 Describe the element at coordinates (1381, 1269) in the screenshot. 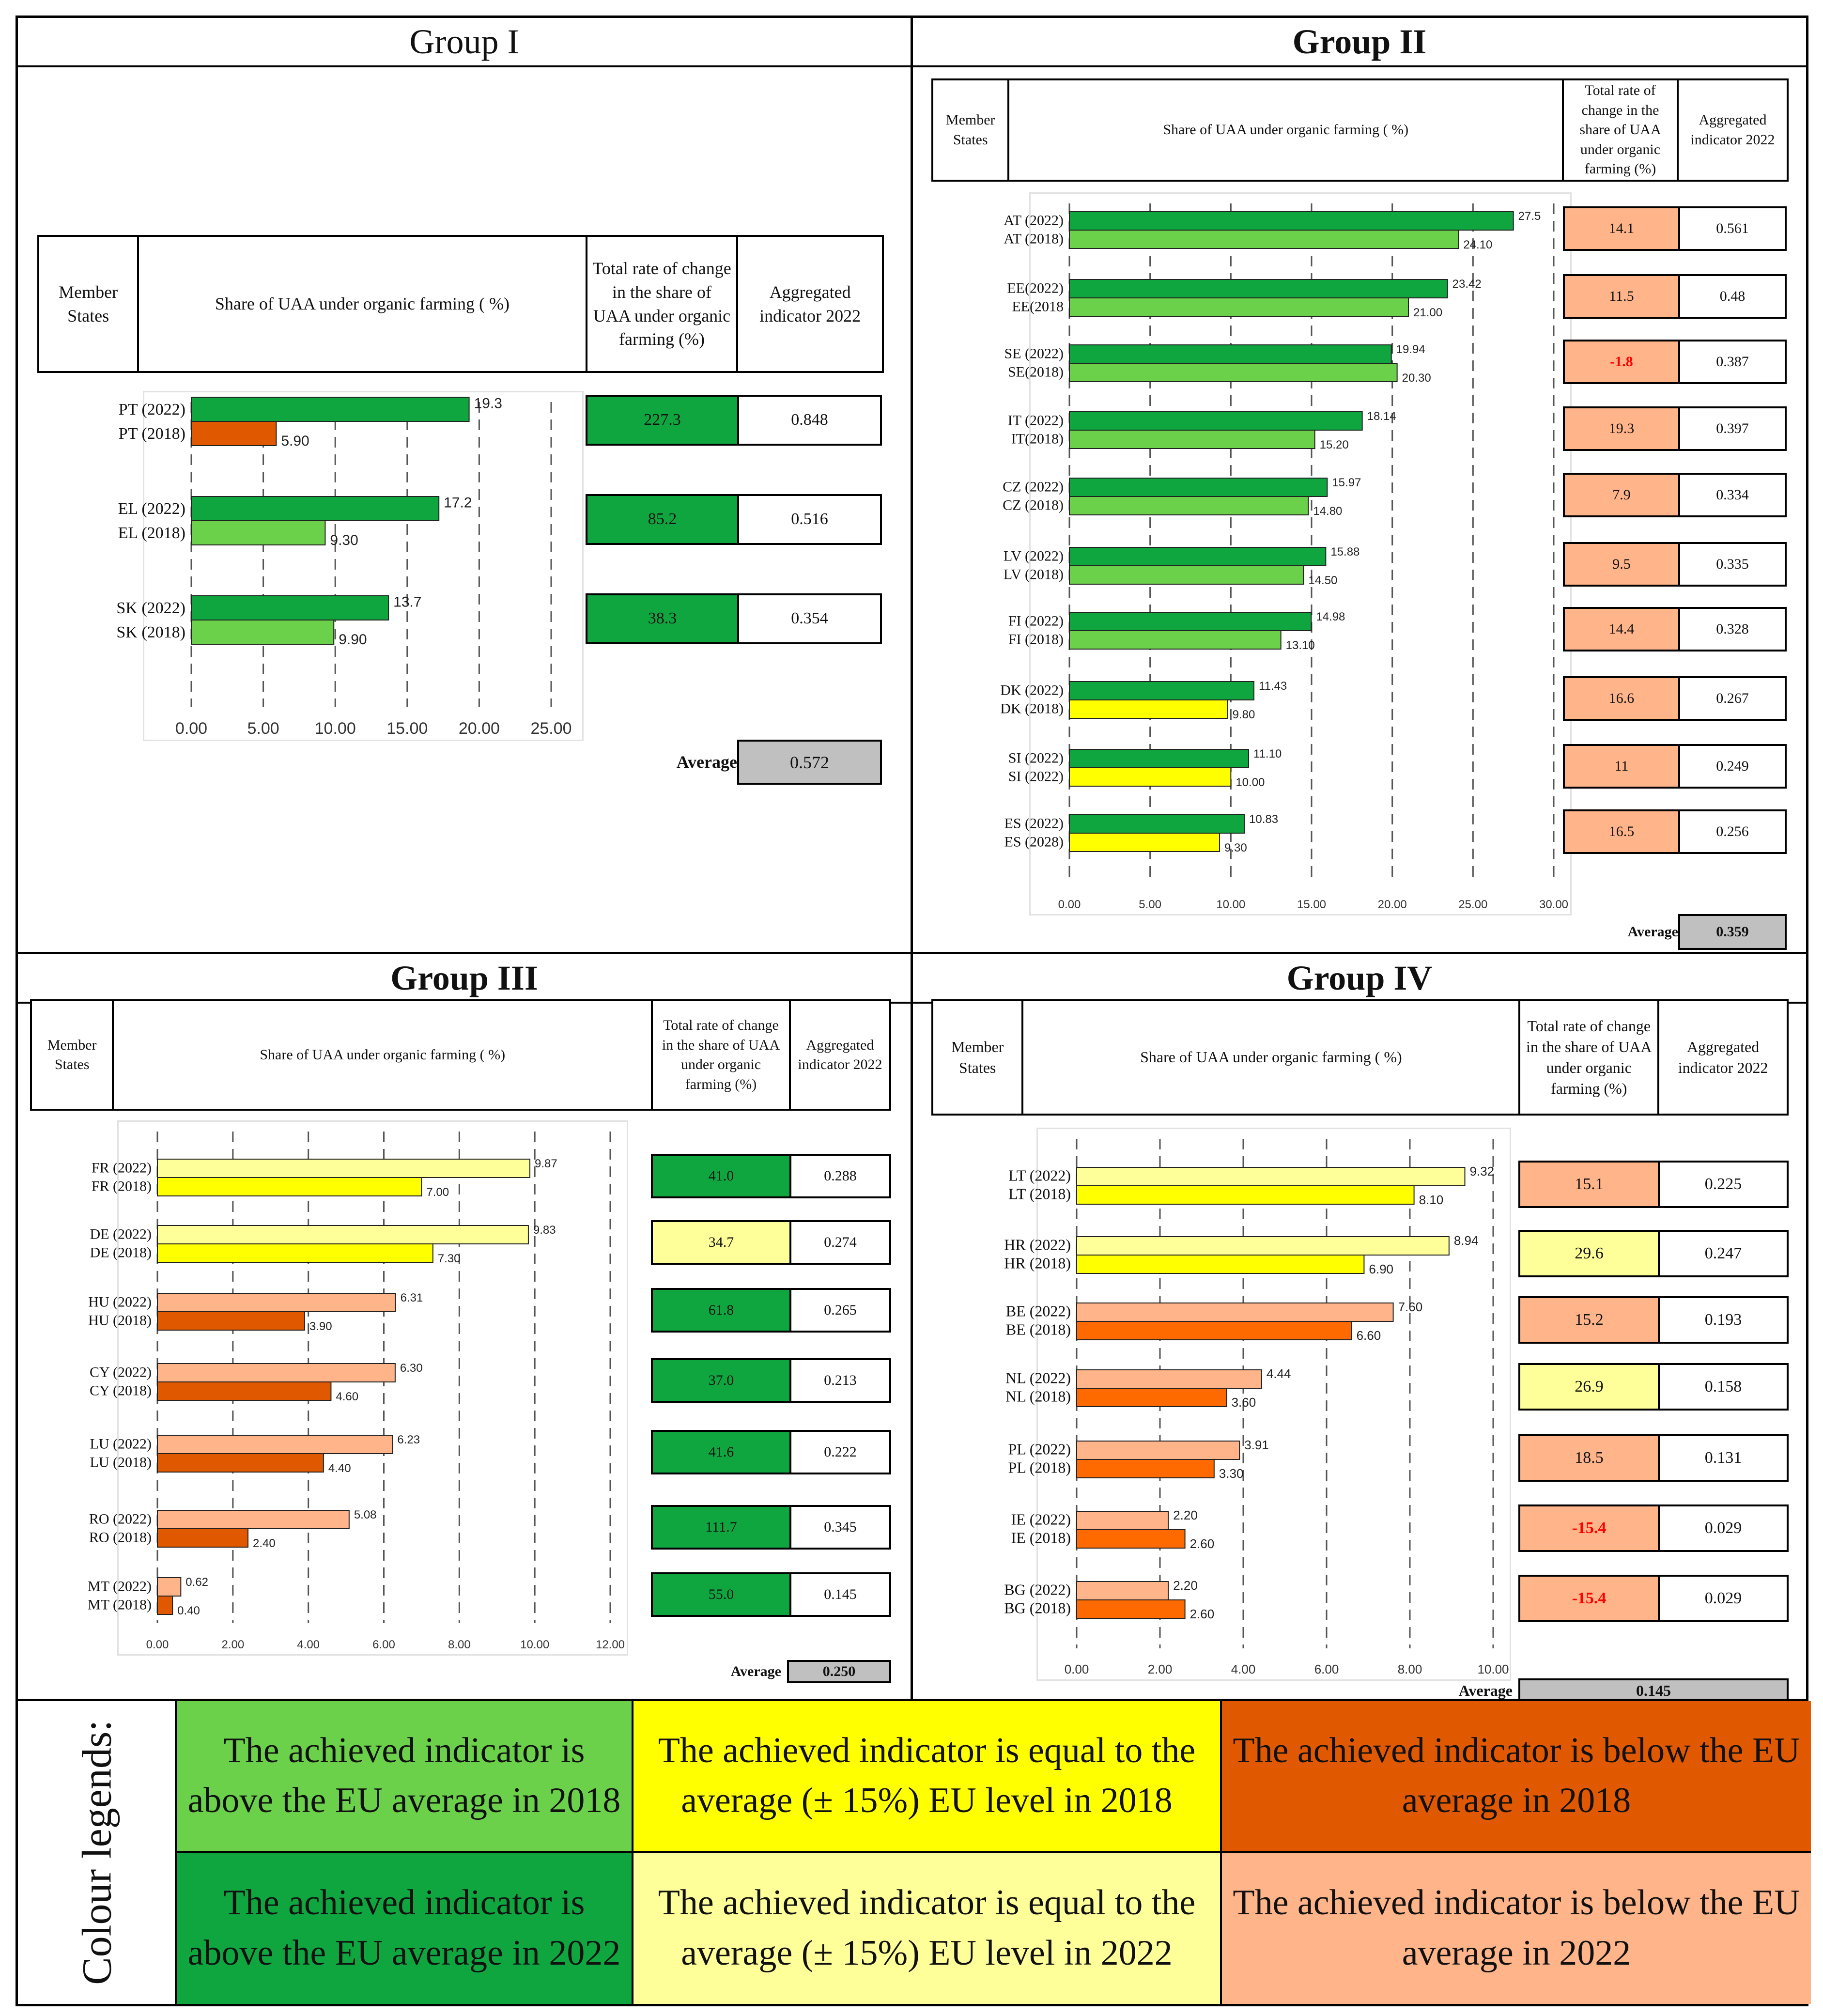

I see `data-label-2018: 6.90` at that location.